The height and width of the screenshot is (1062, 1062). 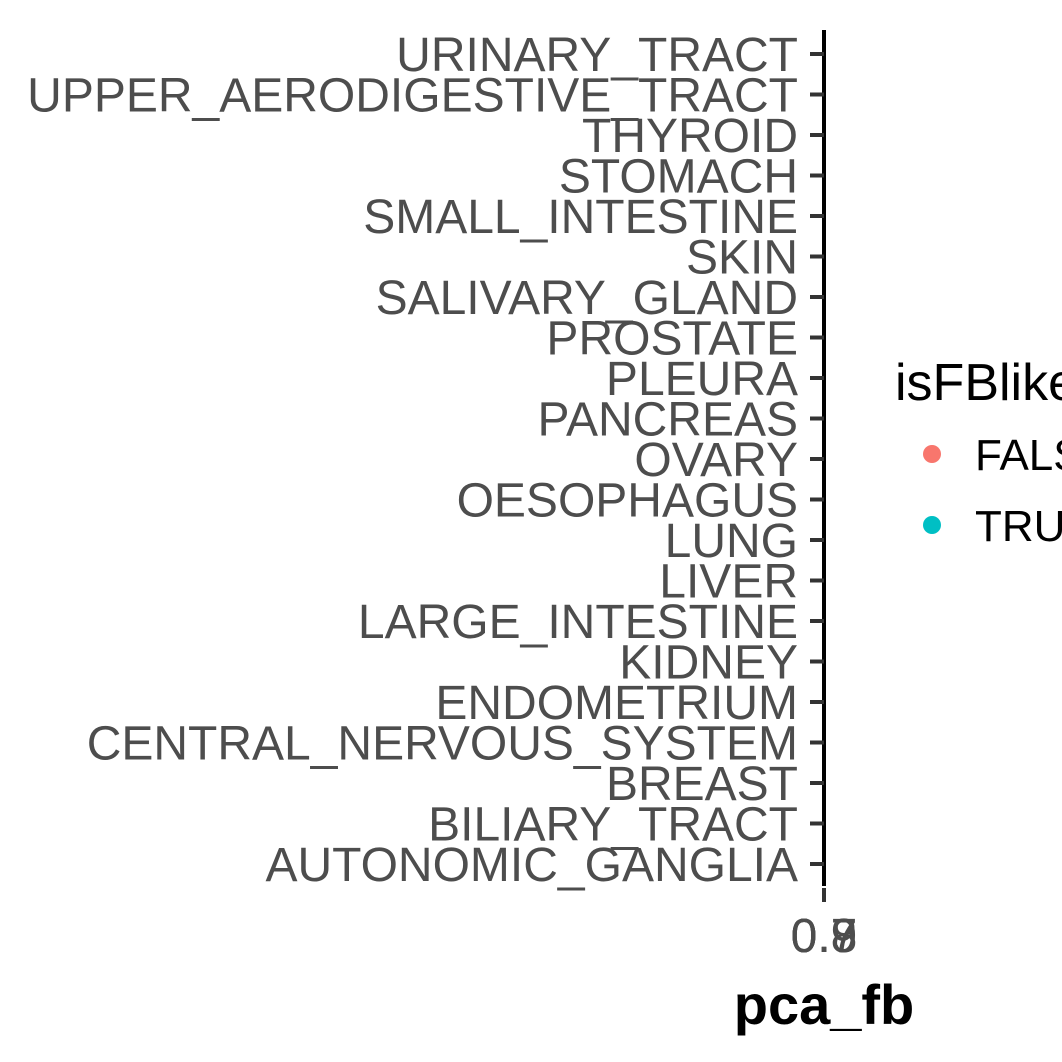 I want to click on y-tick-label: THYROID, so click(x=690, y=136).